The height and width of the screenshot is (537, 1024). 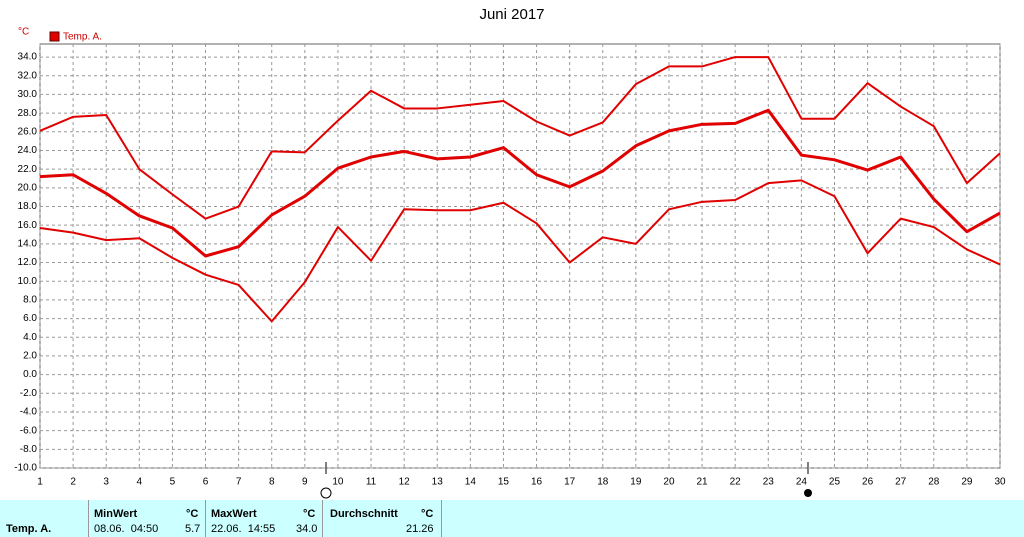 What do you see at coordinates (28, 206) in the screenshot?
I see `y-tick-label: 18.0` at bounding box center [28, 206].